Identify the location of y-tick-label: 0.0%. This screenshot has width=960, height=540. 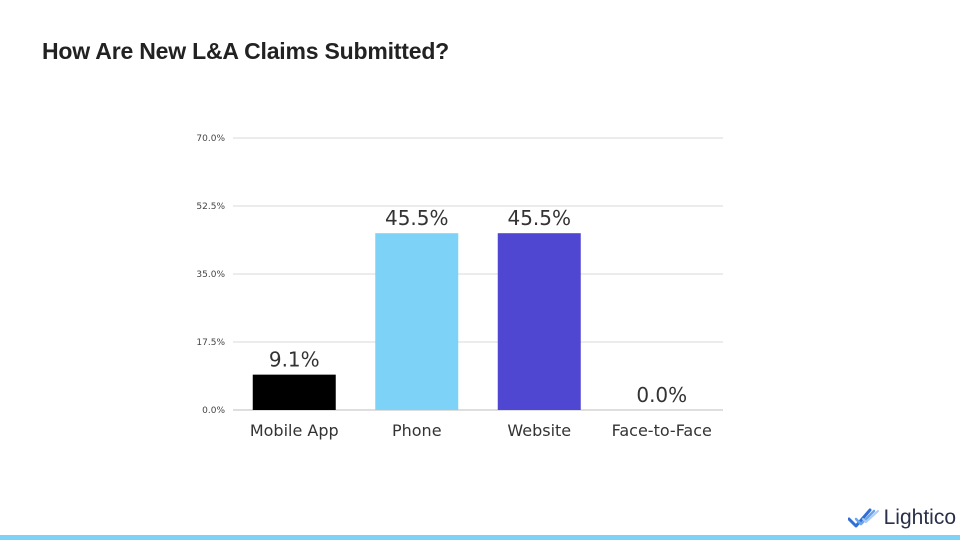
(213, 411).